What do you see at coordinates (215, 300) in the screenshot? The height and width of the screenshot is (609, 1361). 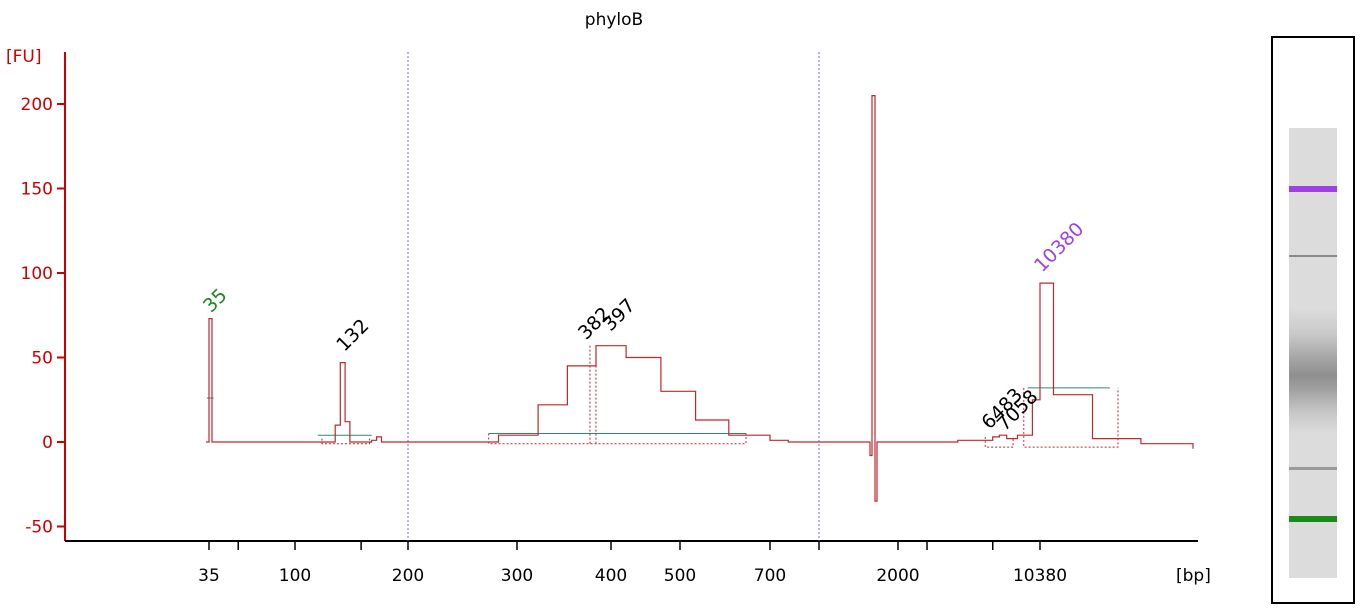 I see `peak-label: 35` at bounding box center [215, 300].